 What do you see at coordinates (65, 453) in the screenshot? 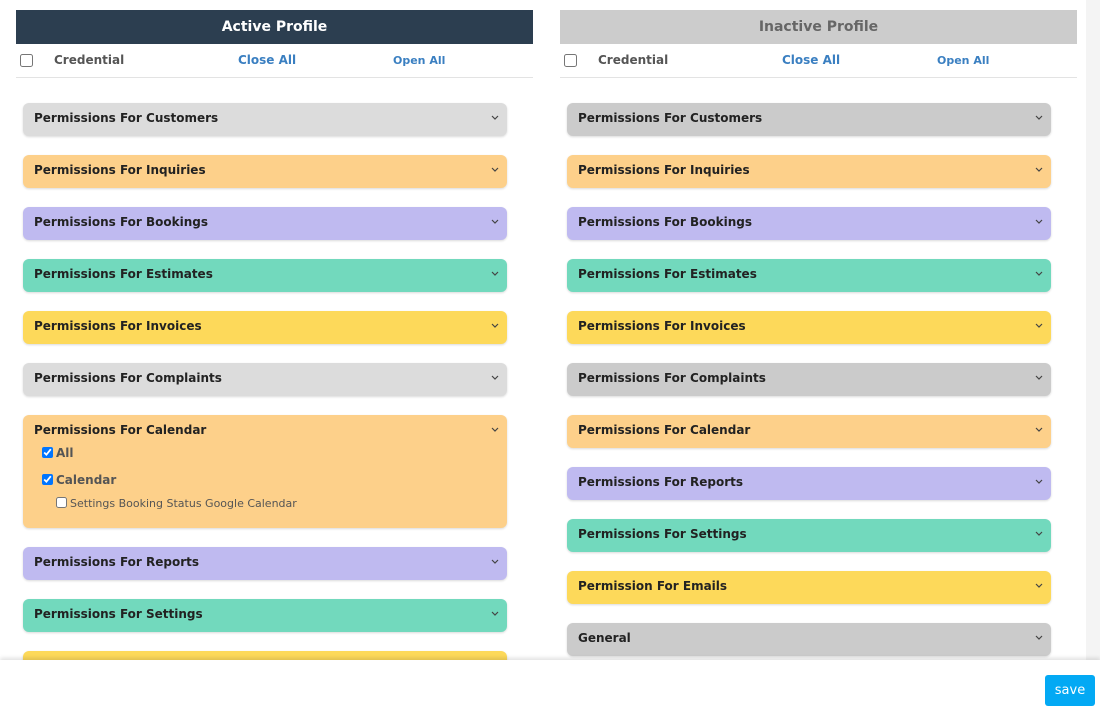
I see `option-label: All` at bounding box center [65, 453].